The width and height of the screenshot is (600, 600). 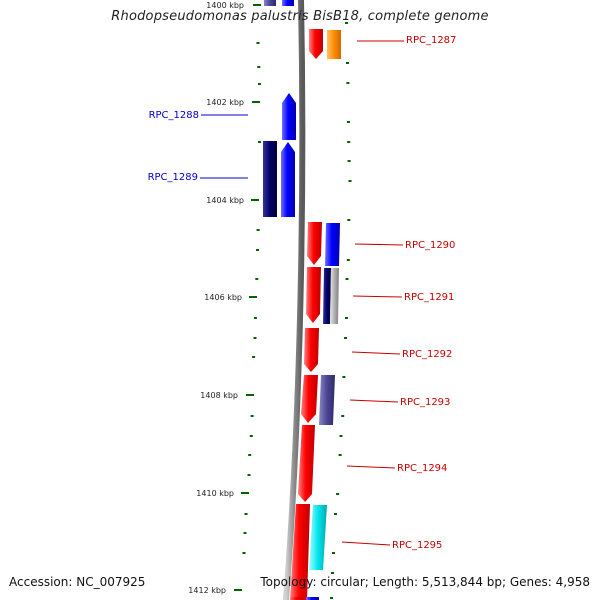 I want to click on kbp-label: 1410 kbp, so click(x=215, y=493).